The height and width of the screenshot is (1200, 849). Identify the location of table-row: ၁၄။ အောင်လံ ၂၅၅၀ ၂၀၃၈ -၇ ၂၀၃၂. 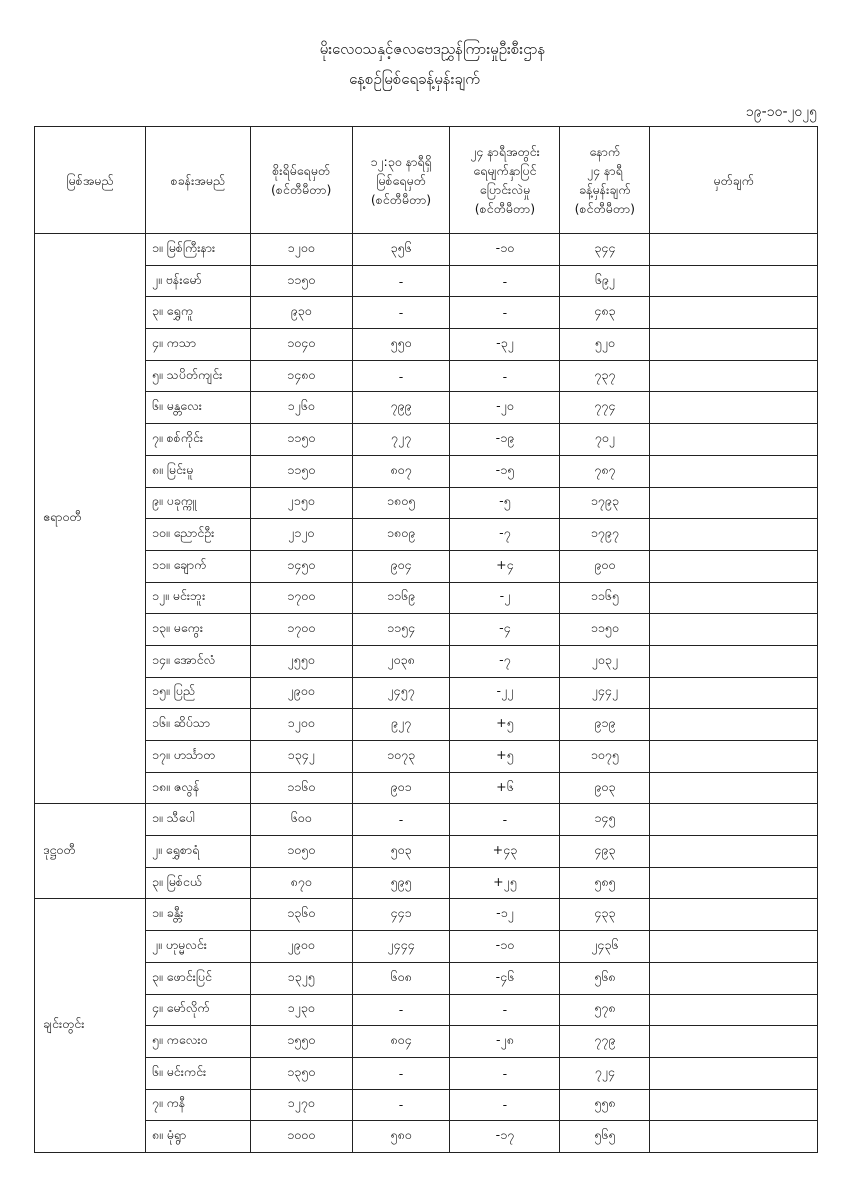
(426, 661).